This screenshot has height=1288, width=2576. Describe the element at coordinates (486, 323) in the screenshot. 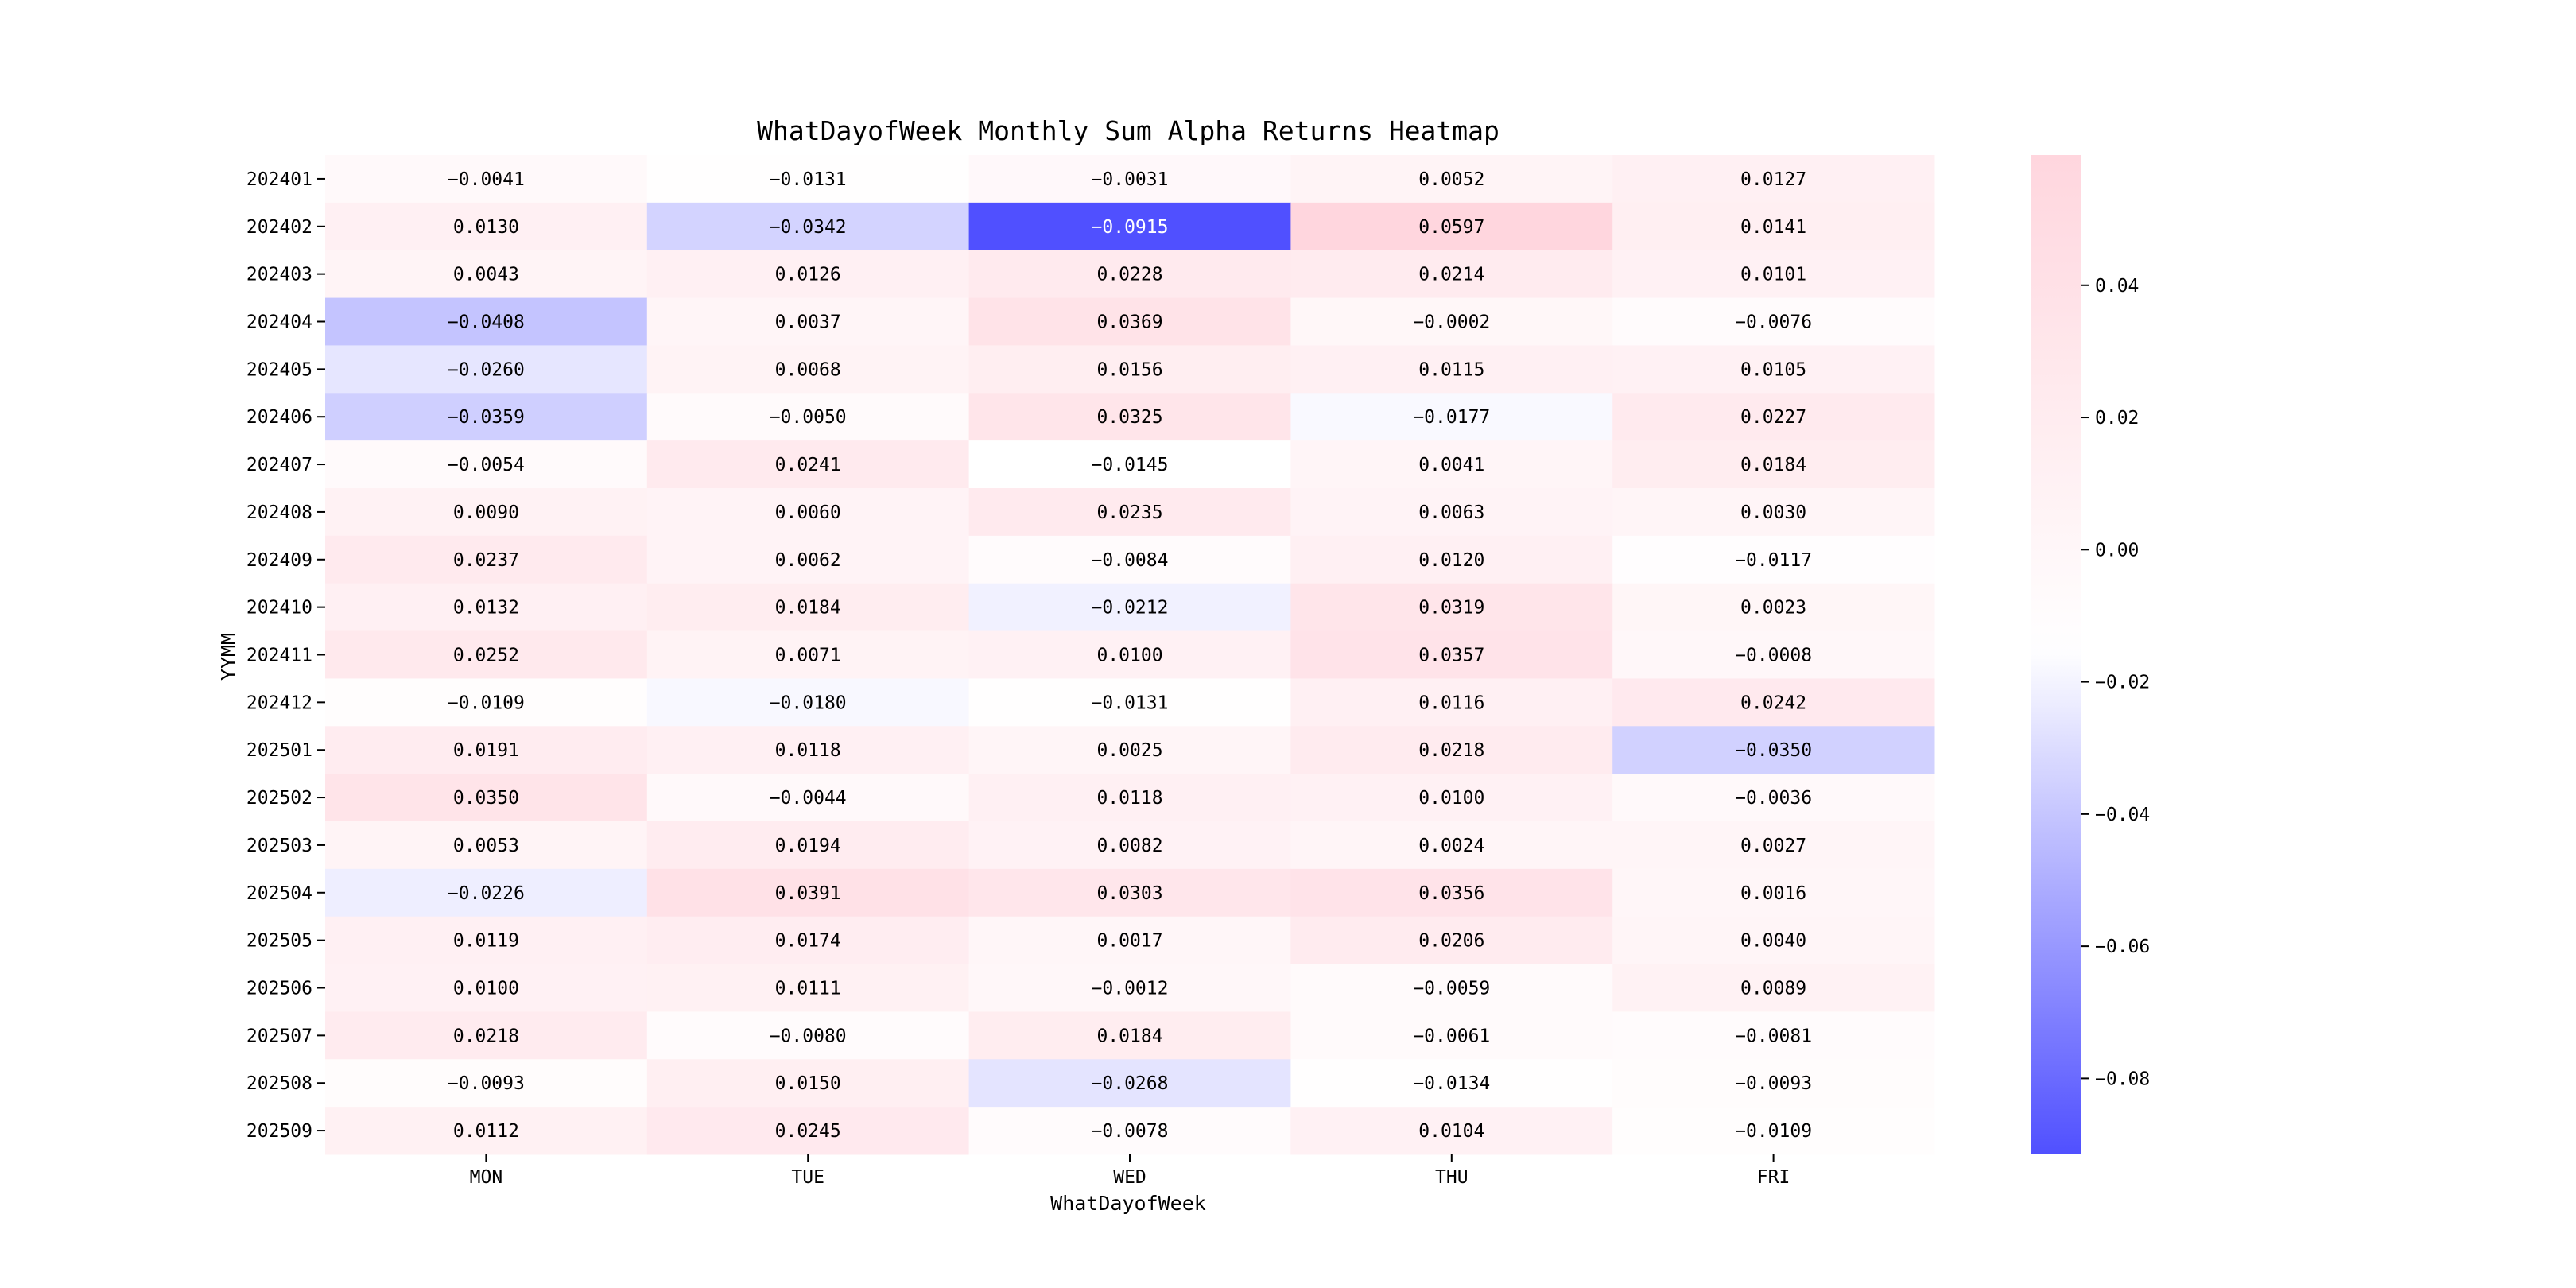

I see `cell-value-label: −0.0408` at that location.